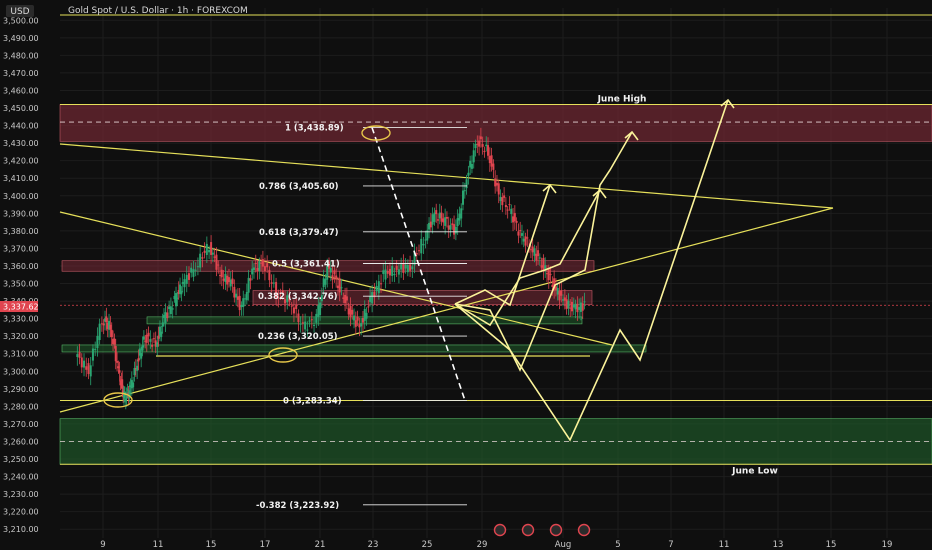  What do you see at coordinates (21, 459) in the screenshot?
I see `y-tick-label: 3,250.00` at bounding box center [21, 459].